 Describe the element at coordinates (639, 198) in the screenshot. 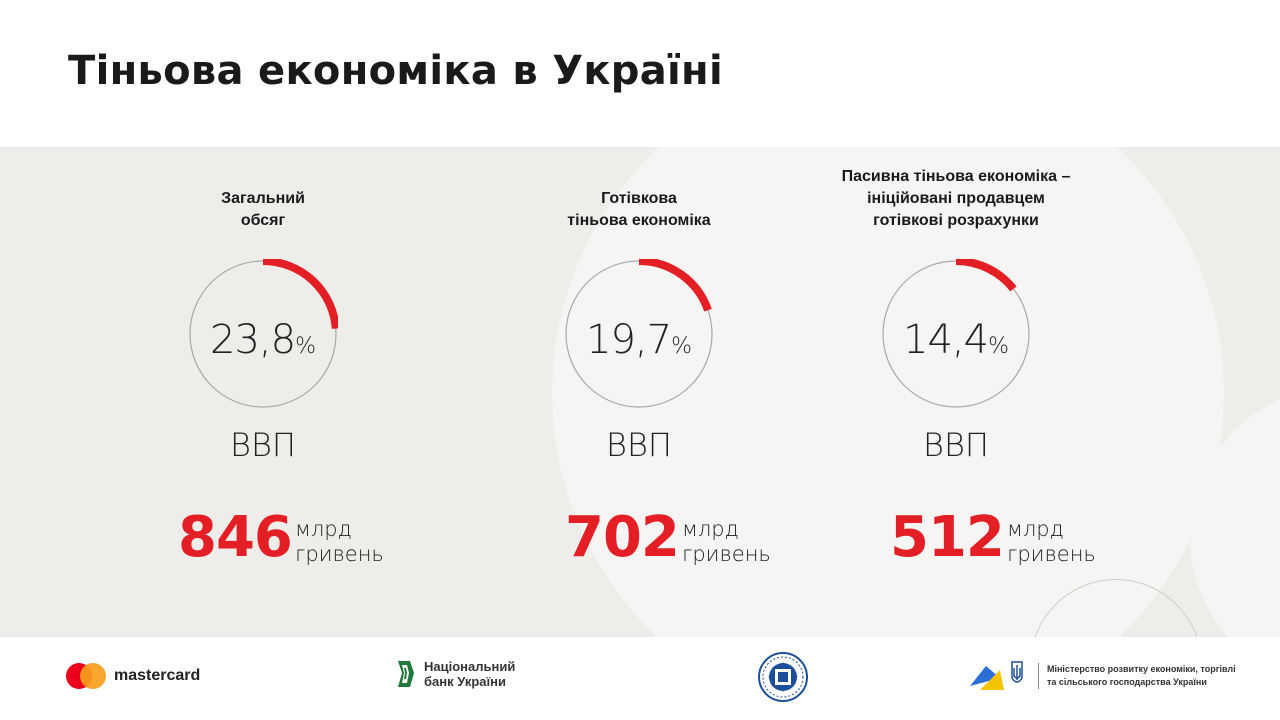

I see `stat-title-line: Готівкова` at that location.